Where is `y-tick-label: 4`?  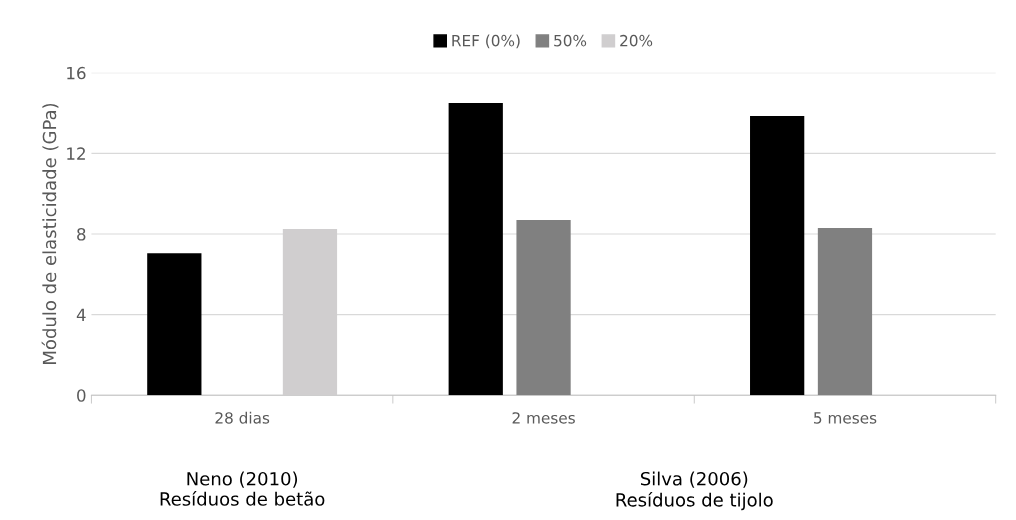 y-tick-label: 4 is located at coordinates (81, 314).